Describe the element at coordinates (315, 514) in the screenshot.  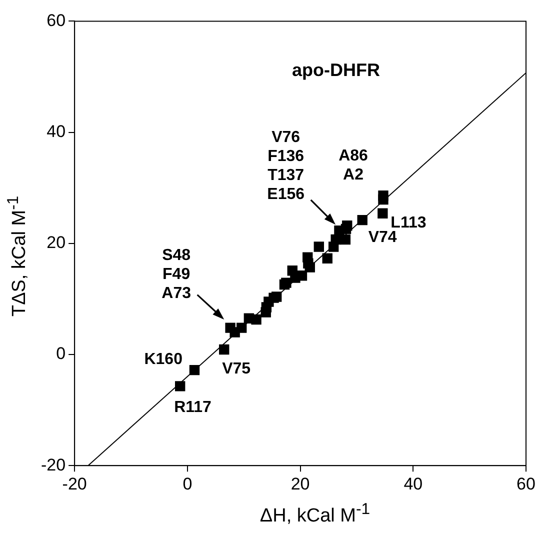
I see `x-axis-title: ΔH, kCal M$^{-1}$` at that location.